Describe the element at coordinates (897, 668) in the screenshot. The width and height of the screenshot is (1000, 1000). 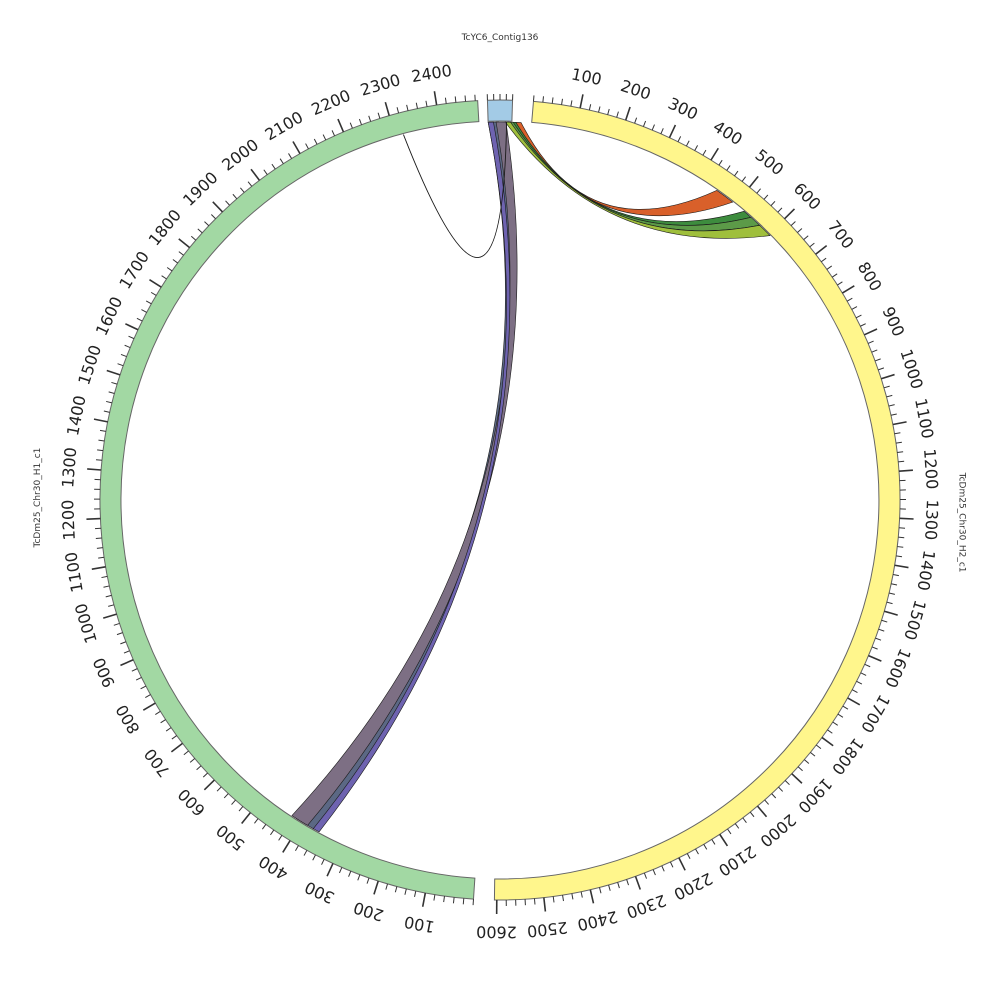
I see `tick-label: 1600` at that location.